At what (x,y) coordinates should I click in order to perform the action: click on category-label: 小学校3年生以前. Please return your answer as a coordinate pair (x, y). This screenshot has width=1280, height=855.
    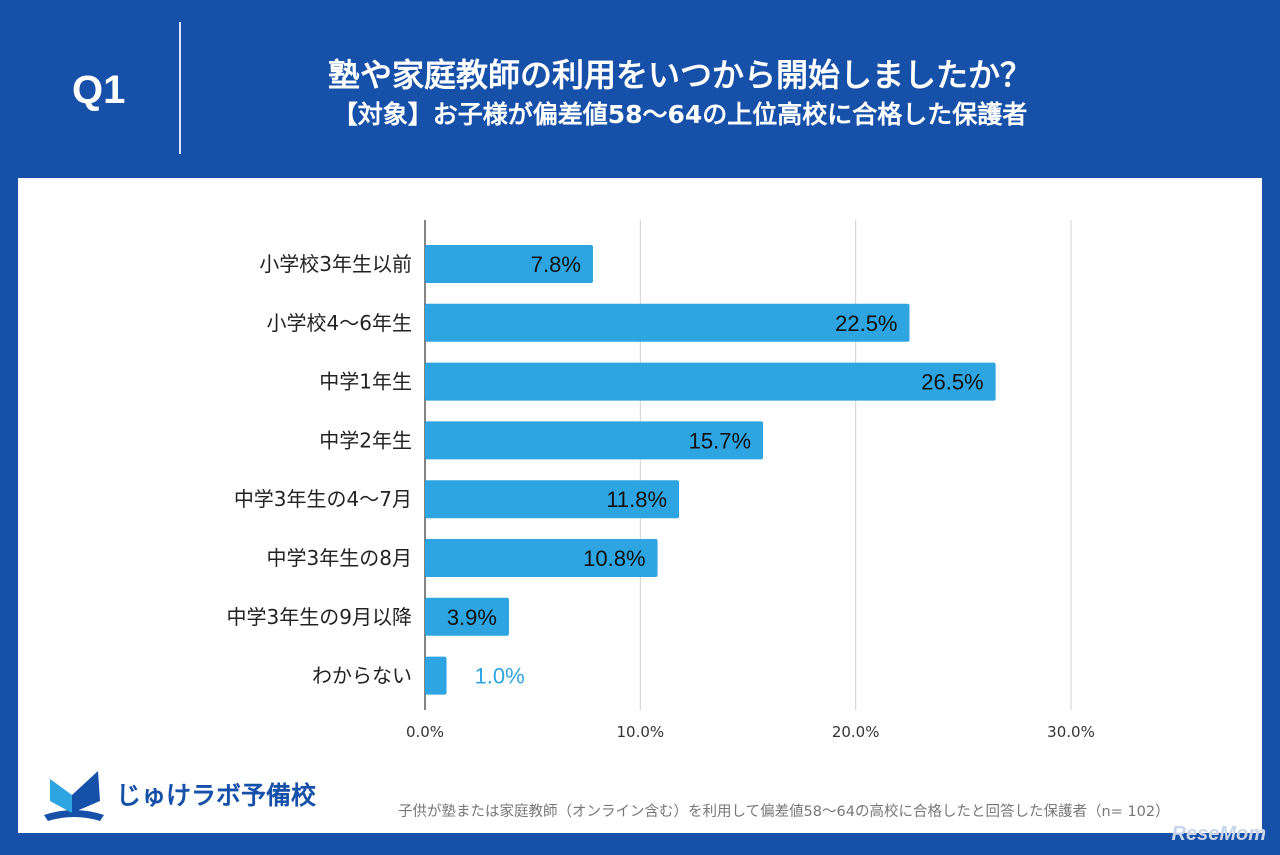
    Looking at the image, I should click on (335, 264).